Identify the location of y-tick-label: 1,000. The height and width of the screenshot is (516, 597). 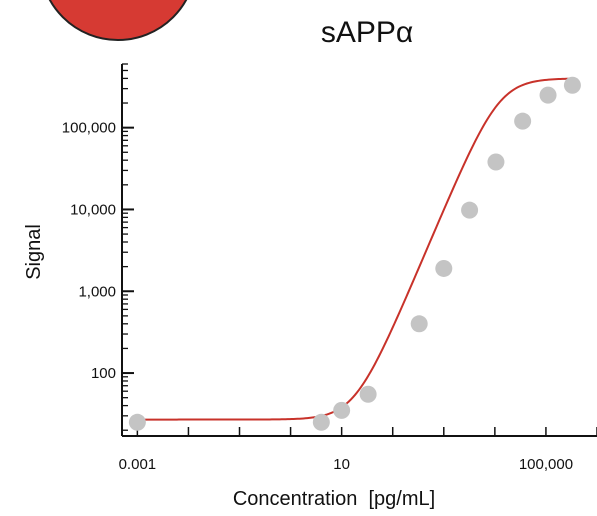
(97, 291).